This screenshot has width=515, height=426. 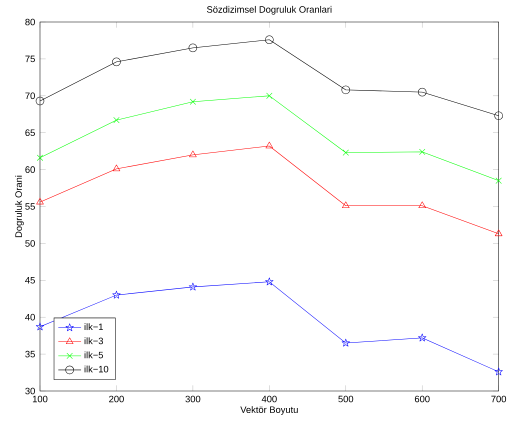 What do you see at coordinates (30, 391) in the screenshot?
I see `y-tick-label: 30` at bounding box center [30, 391].